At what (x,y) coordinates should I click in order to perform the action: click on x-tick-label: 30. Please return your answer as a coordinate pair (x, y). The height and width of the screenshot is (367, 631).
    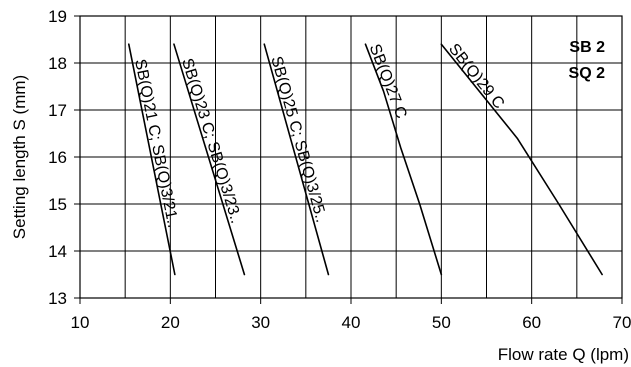
    Looking at the image, I should click on (260, 322).